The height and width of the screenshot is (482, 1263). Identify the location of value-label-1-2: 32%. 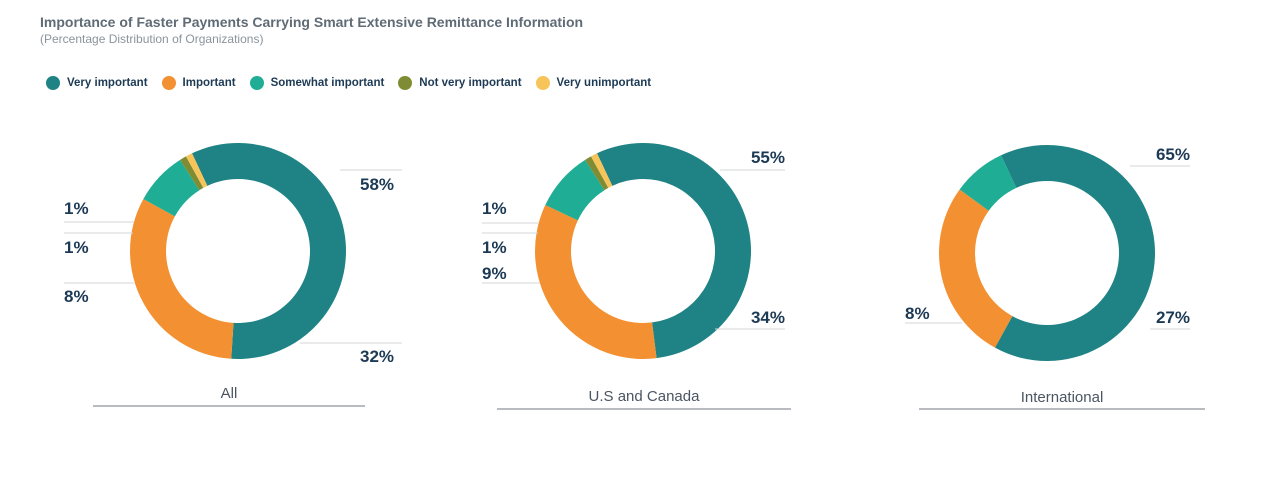
(377, 356).